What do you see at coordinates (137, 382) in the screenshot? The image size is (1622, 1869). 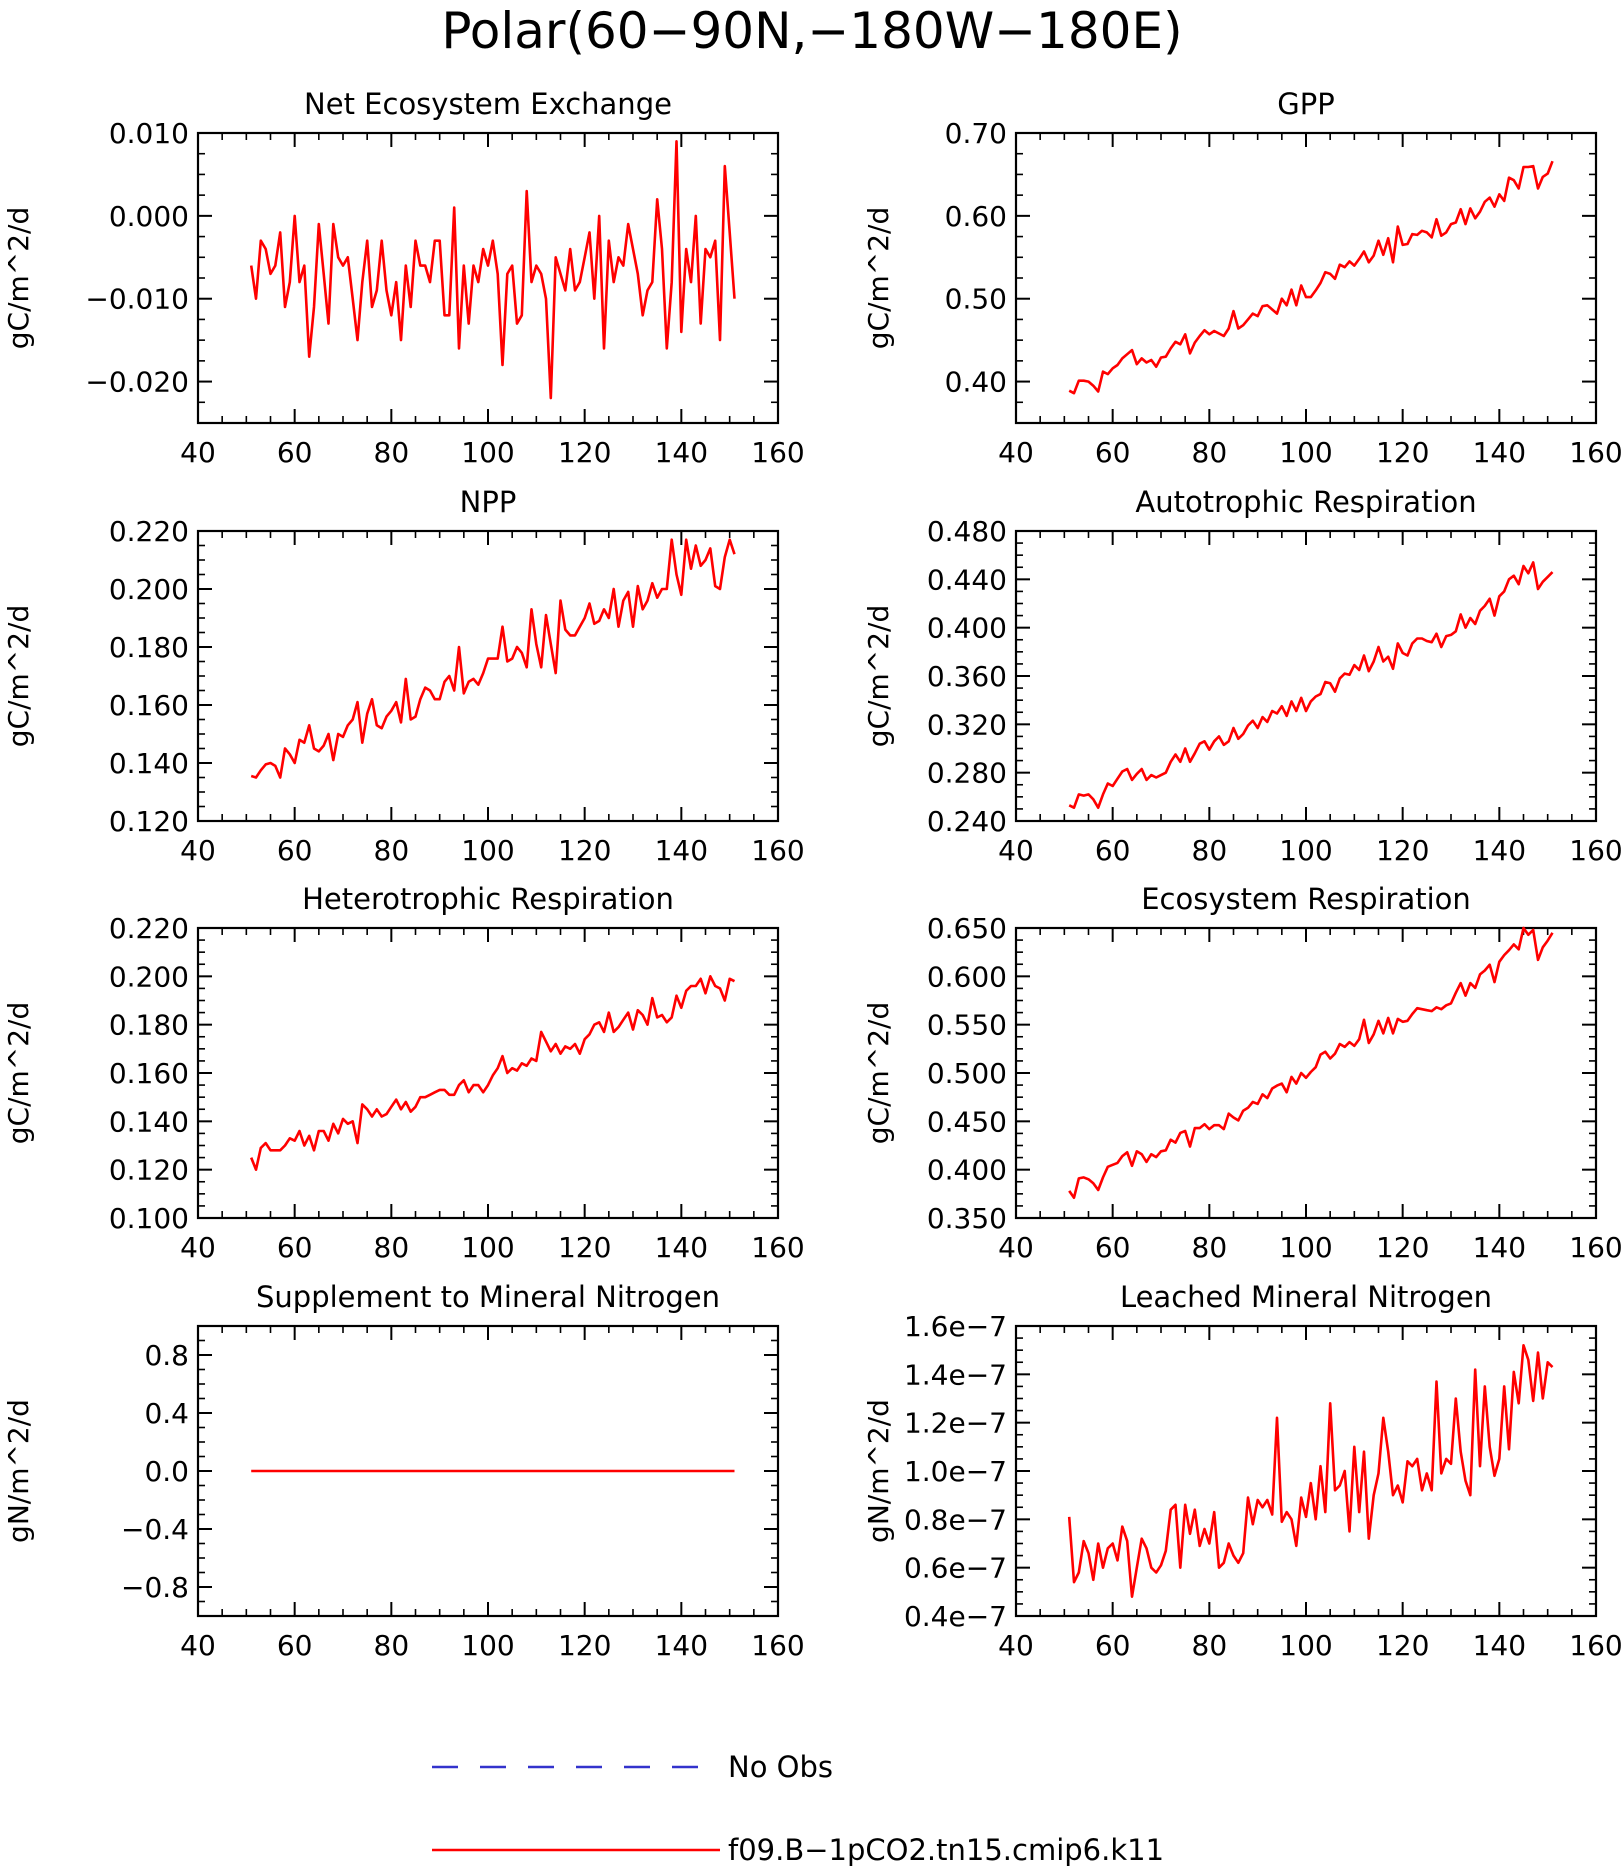 I see `y-tick-label: −0.020` at bounding box center [137, 382].